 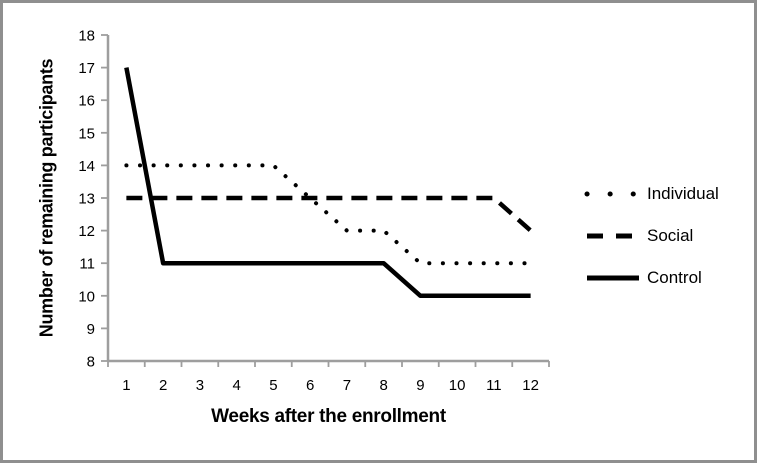 I want to click on svg-text: 15, so click(x=86, y=133).